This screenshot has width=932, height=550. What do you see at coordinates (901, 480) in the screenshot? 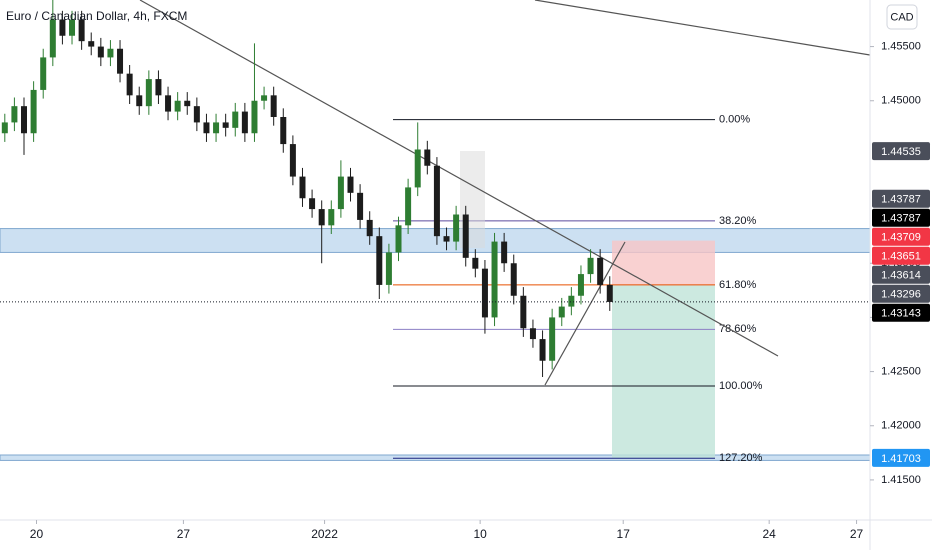
I see `y-tick-label: 1.41500` at bounding box center [901, 480].